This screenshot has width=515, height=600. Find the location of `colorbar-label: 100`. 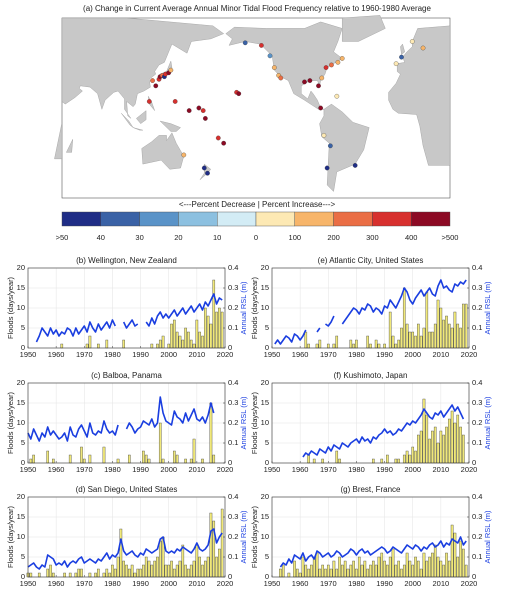

colorbar-label: 100 is located at coordinates (295, 237).